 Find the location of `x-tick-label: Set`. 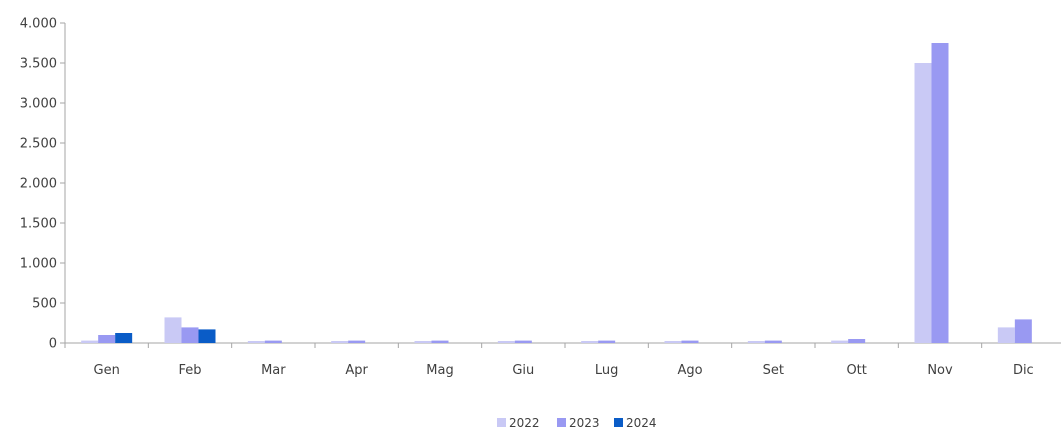

x-tick-label: Set is located at coordinates (773, 370).